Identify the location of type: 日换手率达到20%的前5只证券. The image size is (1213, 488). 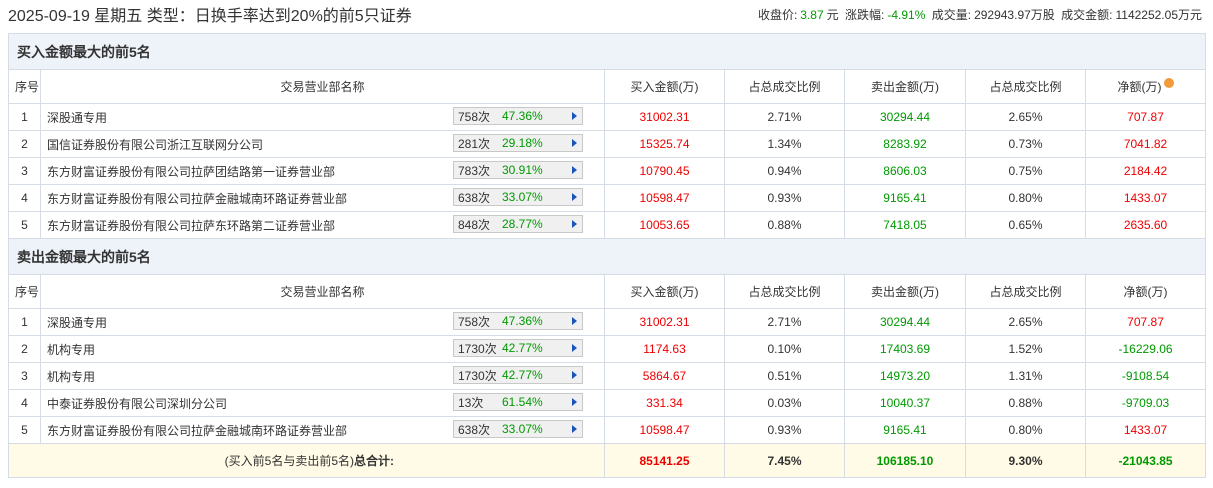
(303, 16).